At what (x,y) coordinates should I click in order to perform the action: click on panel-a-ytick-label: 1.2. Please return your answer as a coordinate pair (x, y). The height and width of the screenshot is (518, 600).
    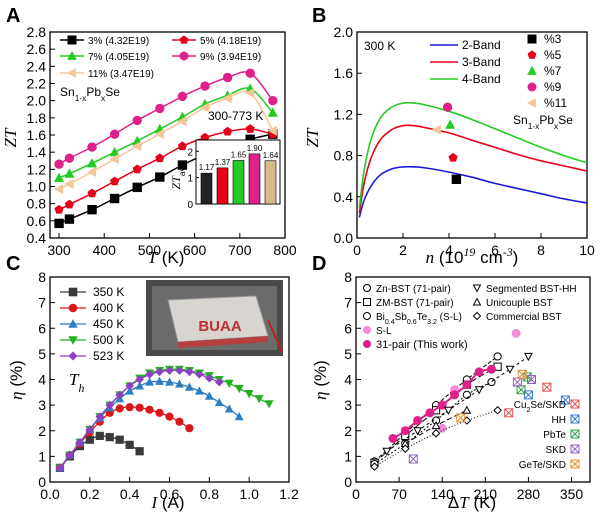
    Looking at the image, I should click on (37, 169).